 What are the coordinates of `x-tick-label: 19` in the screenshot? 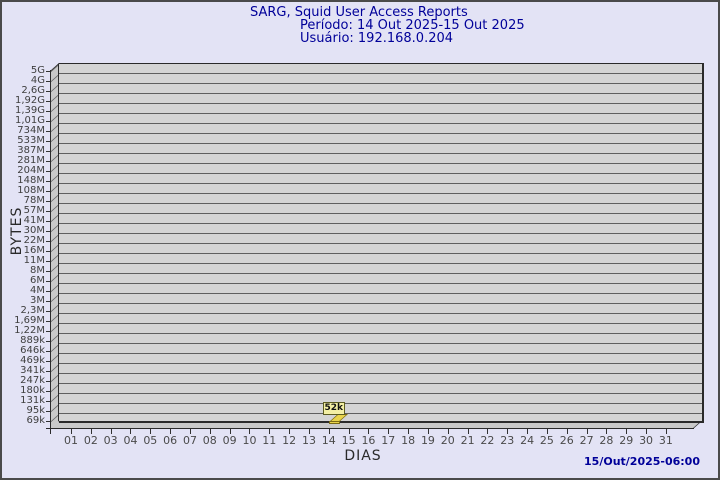 It's located at (427, 440).